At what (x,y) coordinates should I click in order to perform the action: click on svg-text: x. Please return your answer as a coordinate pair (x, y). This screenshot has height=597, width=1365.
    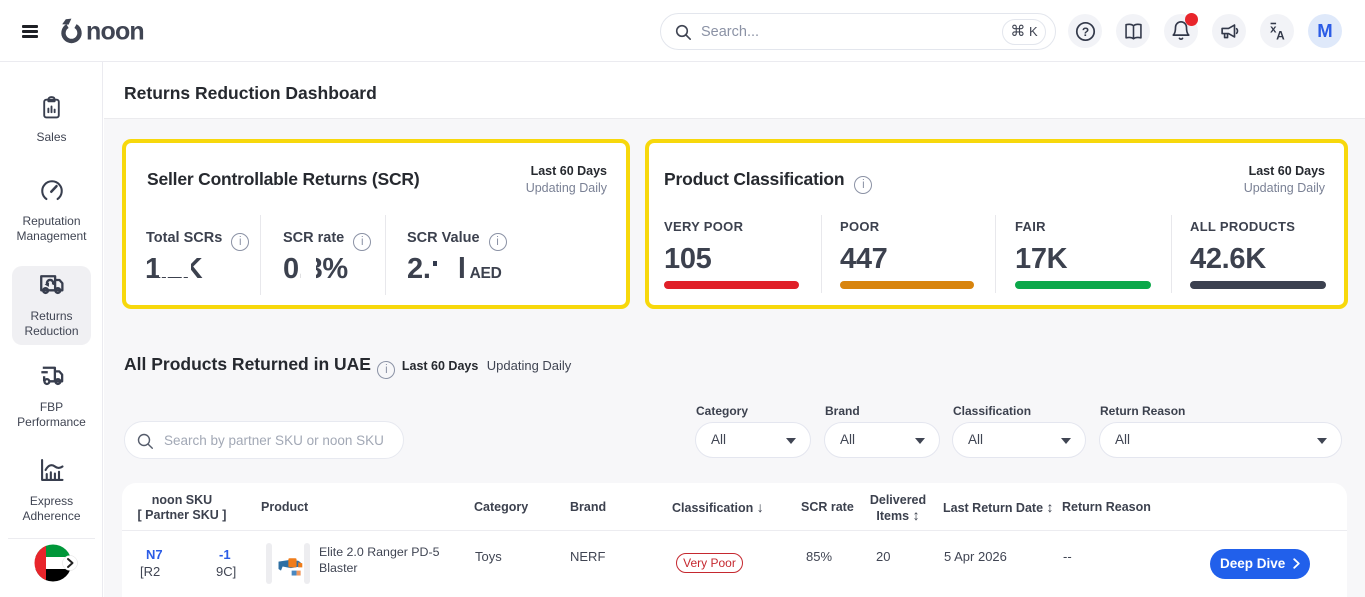
    Looking at the image, I should click on (1273, 29).